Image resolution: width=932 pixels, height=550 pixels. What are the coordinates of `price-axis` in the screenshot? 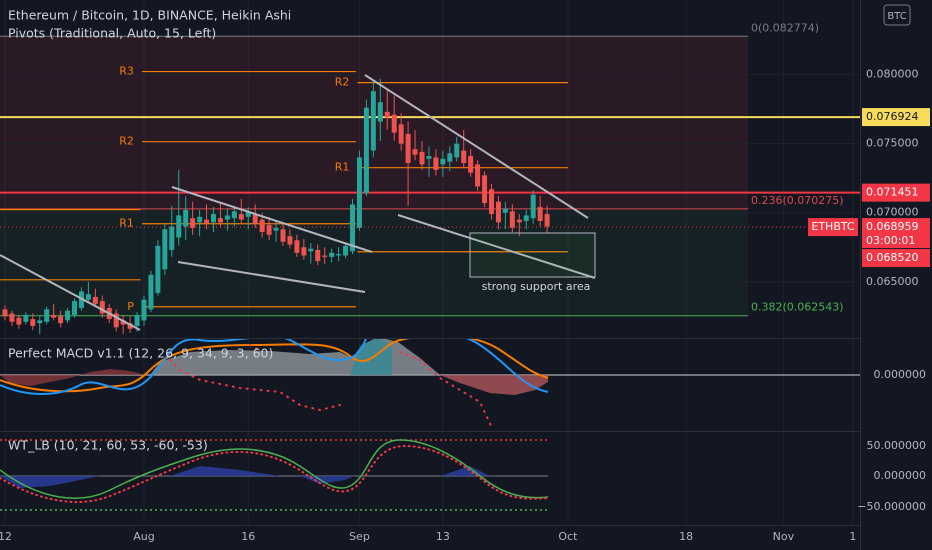 It's located at (896, 275).